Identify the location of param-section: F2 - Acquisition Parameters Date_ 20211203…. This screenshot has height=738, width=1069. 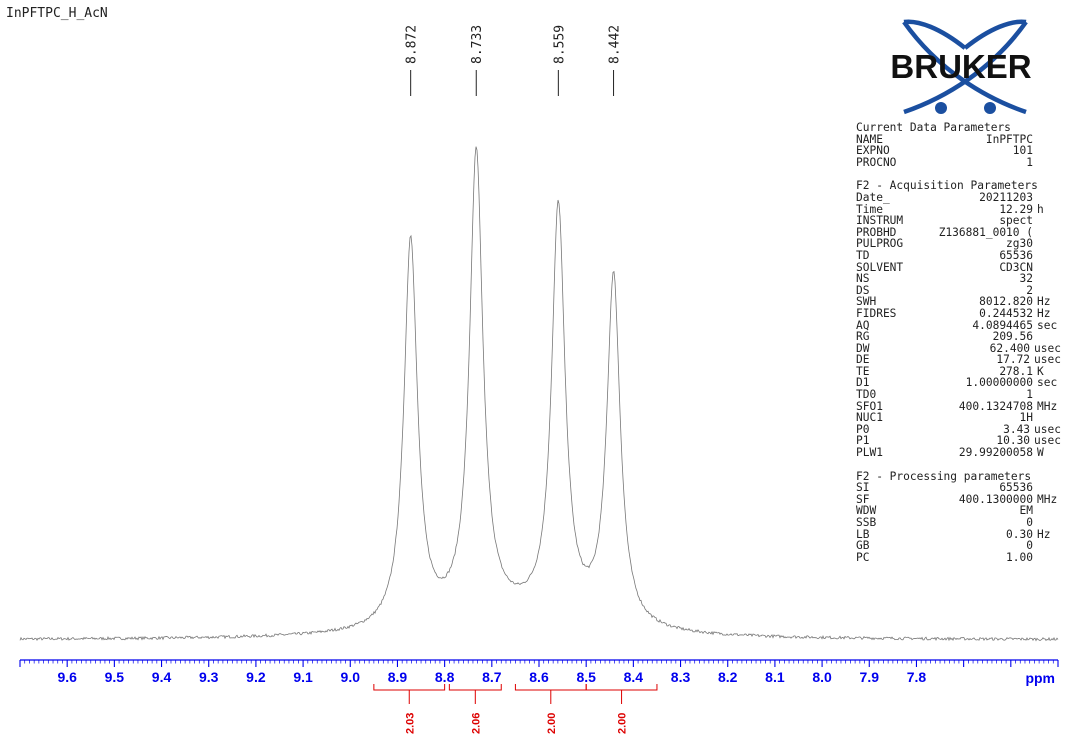
(958, 319).